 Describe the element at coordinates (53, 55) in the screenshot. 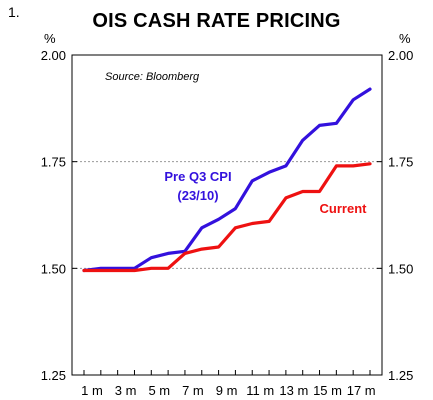

I see `y-tick-label-left: 2.00` at that location.